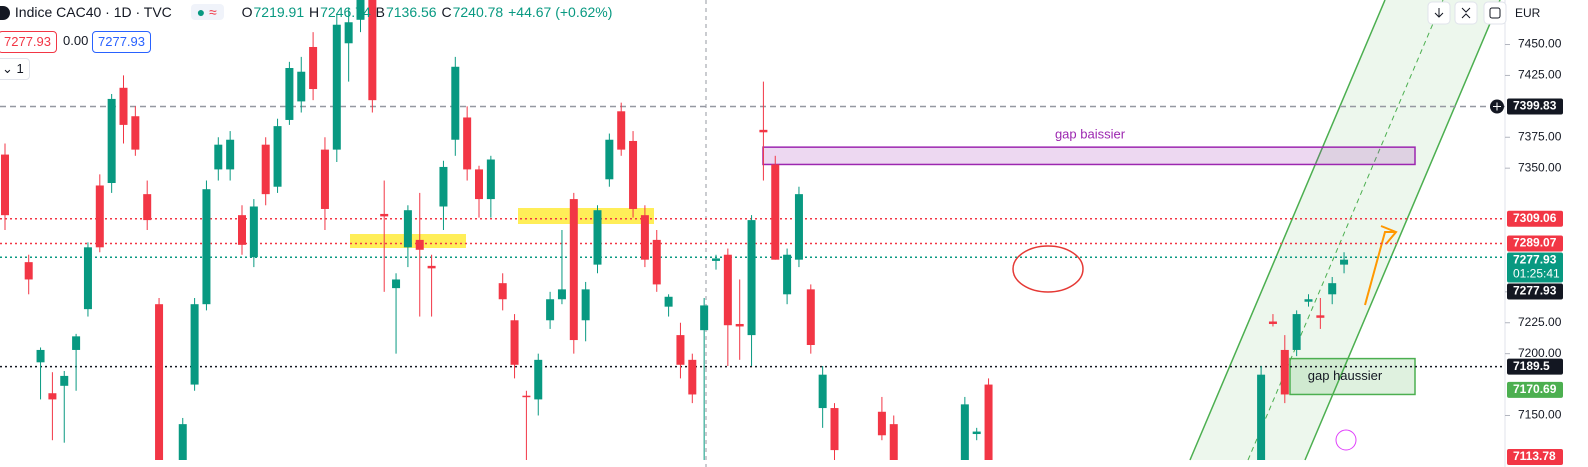 The height and width of the screenshot is (467, 1588). What do you see at coordinates (380, 12) in the screenshot?
I see `b-label: B` at bounding box center [380, 12].